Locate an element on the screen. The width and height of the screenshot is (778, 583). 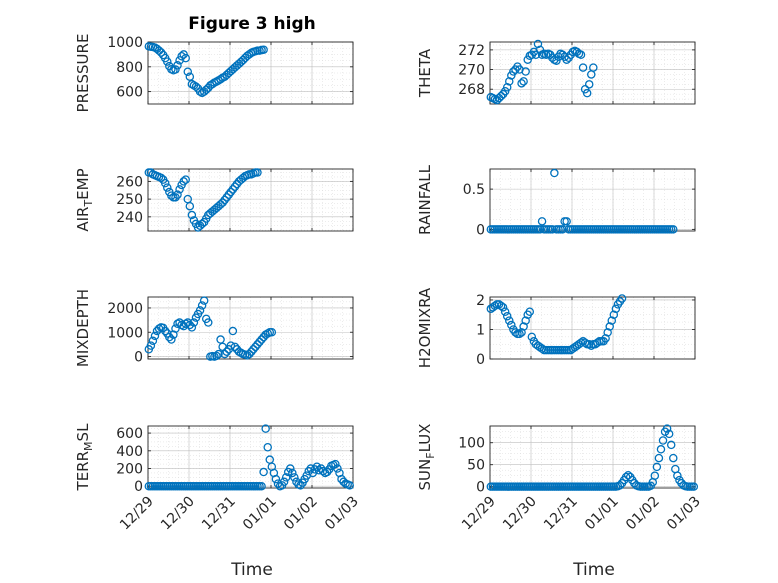
y-axis-label: THETA is located at coordinates (425, 73).